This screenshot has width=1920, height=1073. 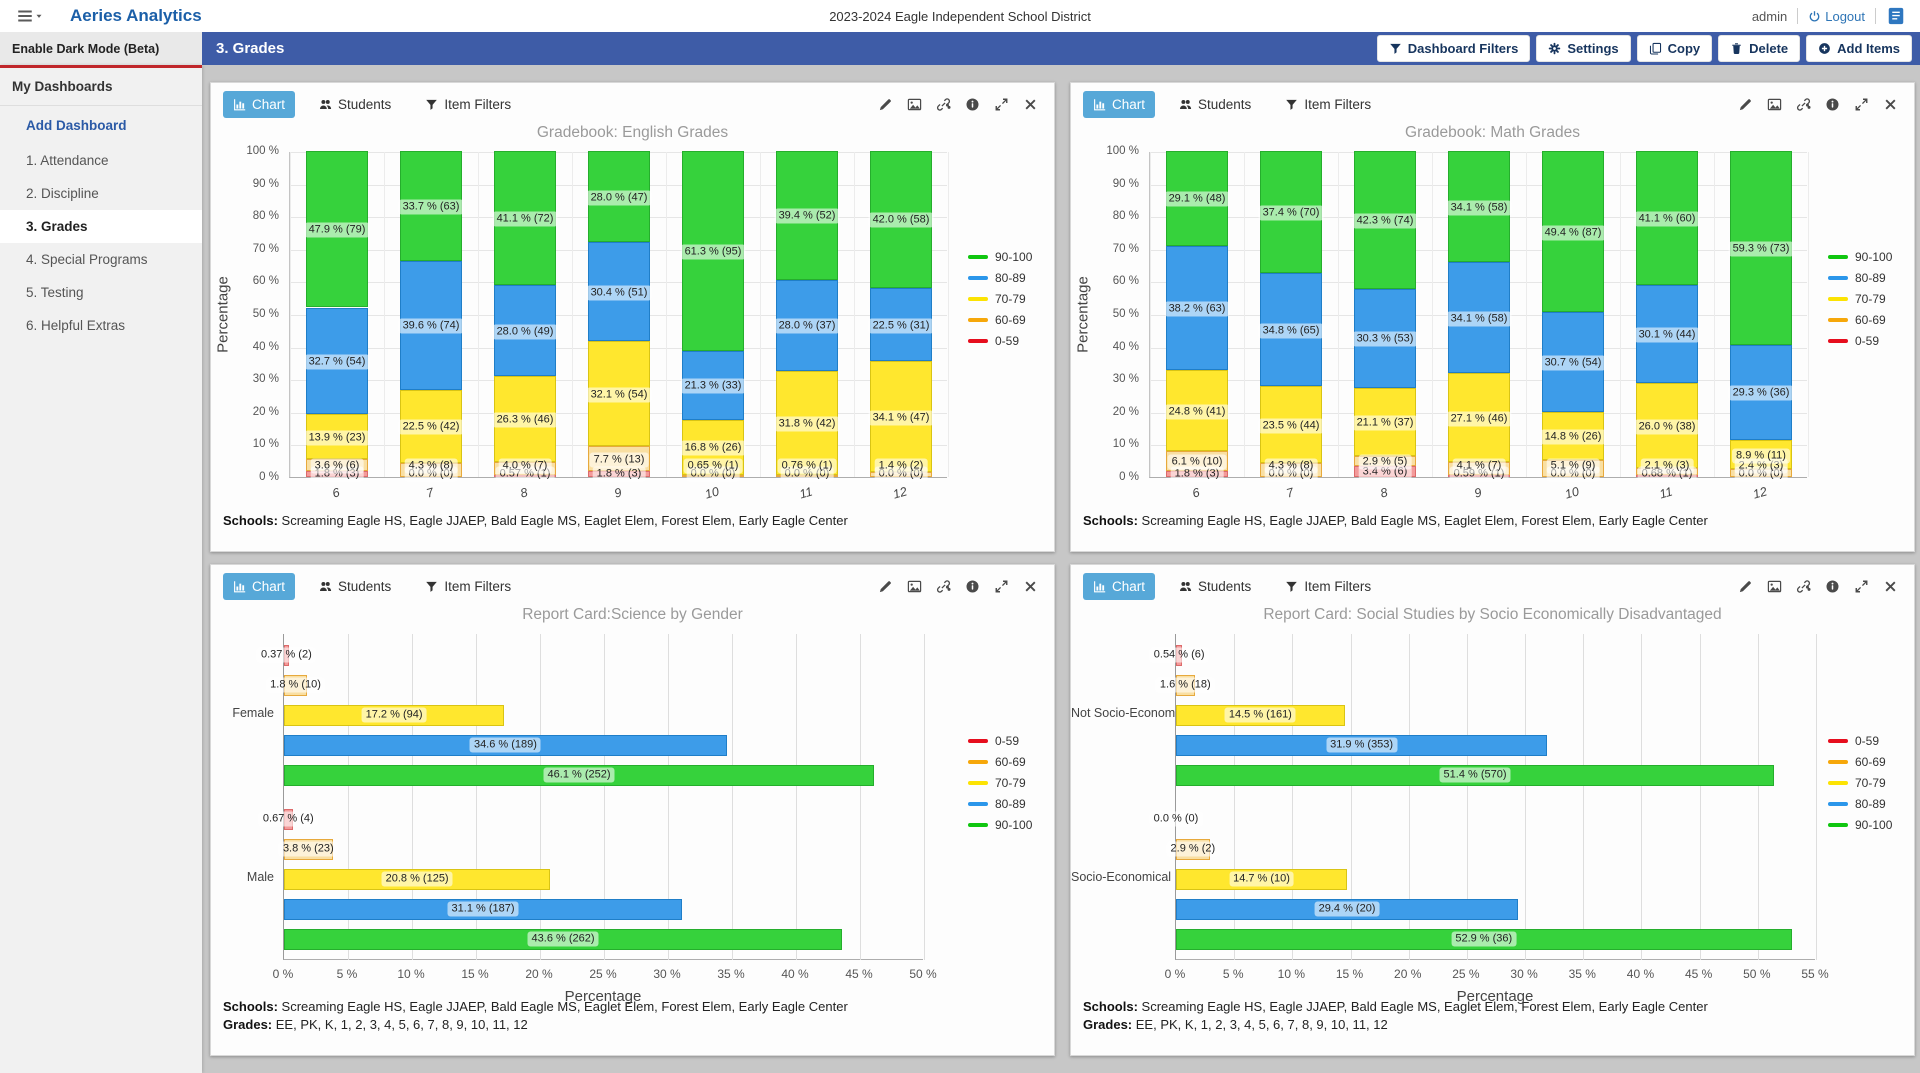 What do you see at coordinates (1859, 48) in the screenshot?
I see `add-items-button: Add Items` at bounding box center [1859, 48].